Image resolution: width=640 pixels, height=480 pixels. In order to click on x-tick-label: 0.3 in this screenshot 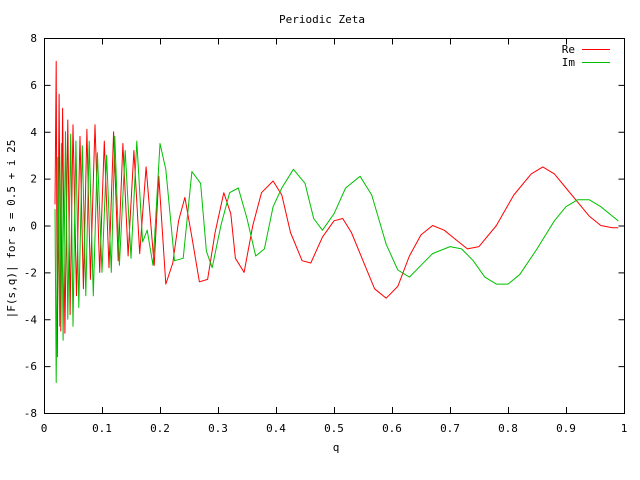, I will do `click(218, 428)`.